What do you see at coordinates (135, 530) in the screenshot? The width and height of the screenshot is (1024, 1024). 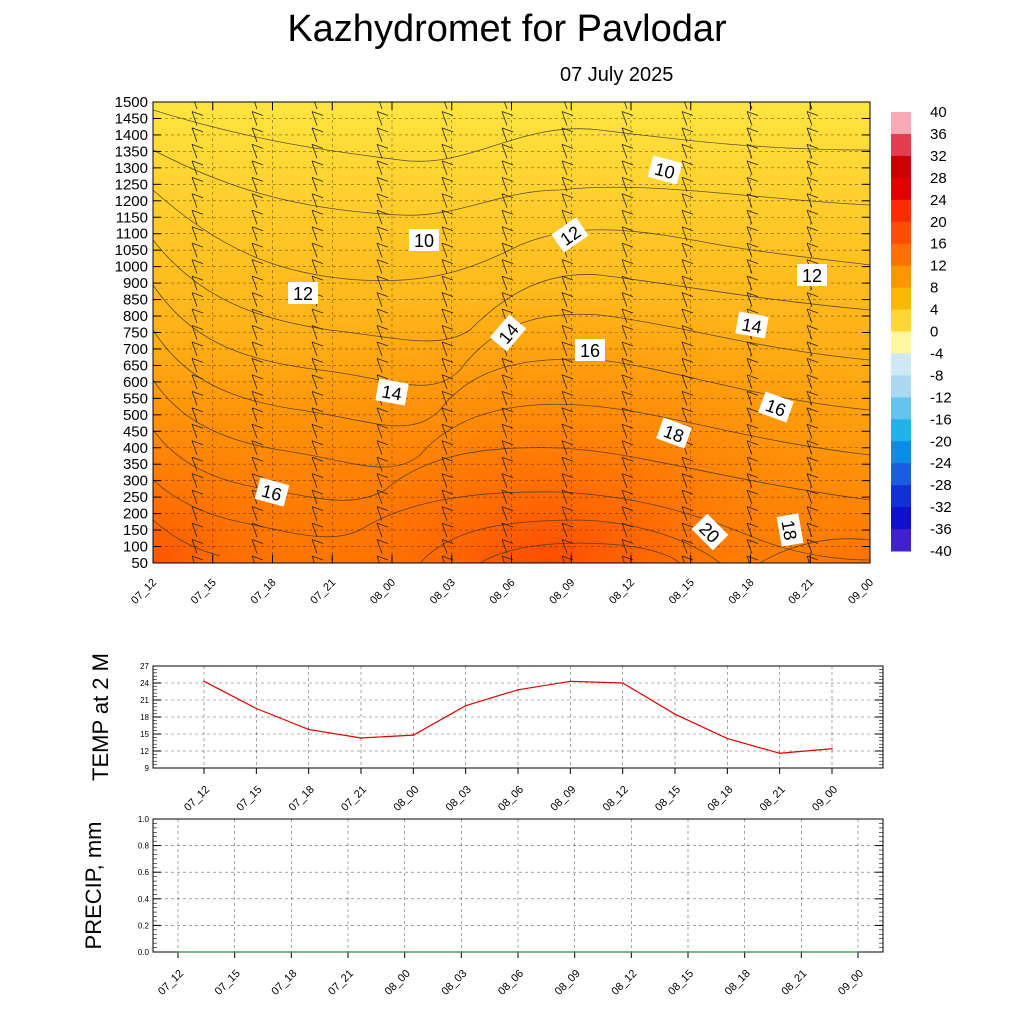 I see `heatmap-y-tick-label: 150` at bounding box center [135, 530].